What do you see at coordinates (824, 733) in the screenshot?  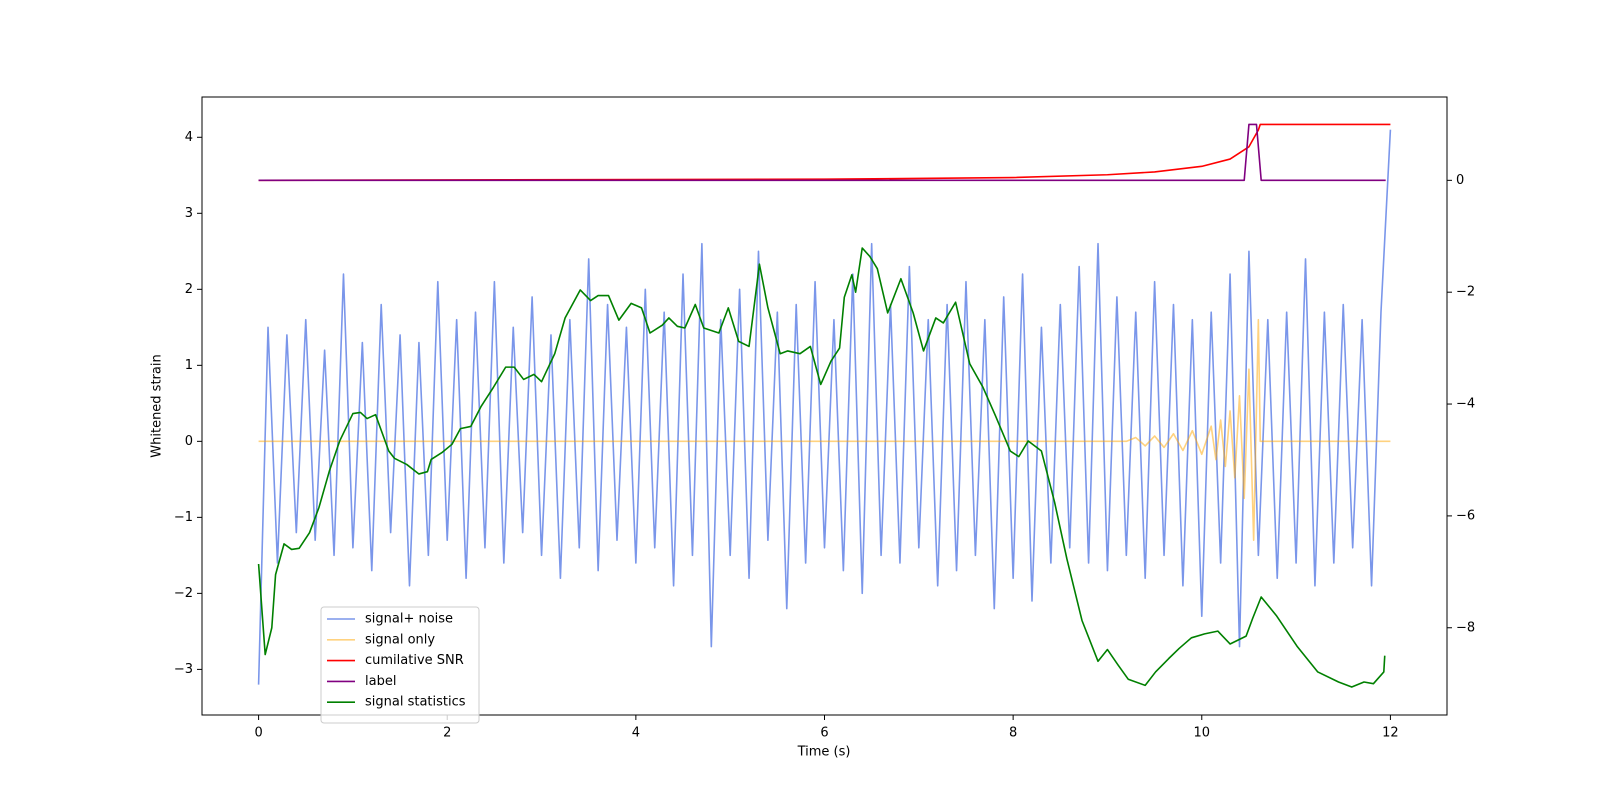 I see `x-tick-label: 6` at bounding box center [824, 733].